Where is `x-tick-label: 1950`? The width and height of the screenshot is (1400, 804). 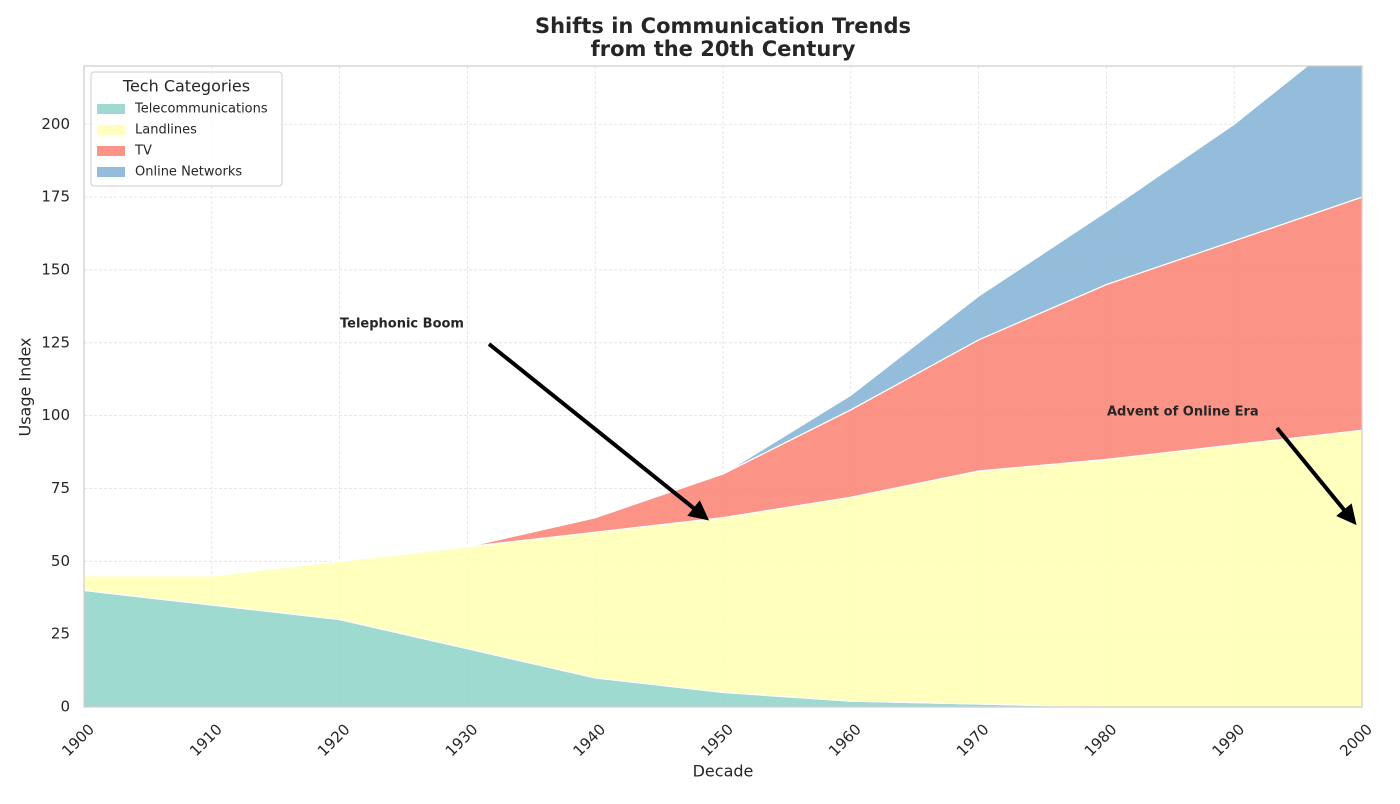 x-tick-label: 1950 is located at coordinates (717, 740).